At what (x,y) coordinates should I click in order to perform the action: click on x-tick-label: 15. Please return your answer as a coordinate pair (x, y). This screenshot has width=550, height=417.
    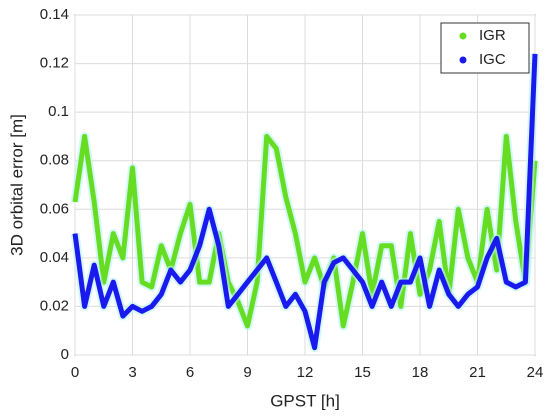
    Looking at the image, I should click on (362, 372).